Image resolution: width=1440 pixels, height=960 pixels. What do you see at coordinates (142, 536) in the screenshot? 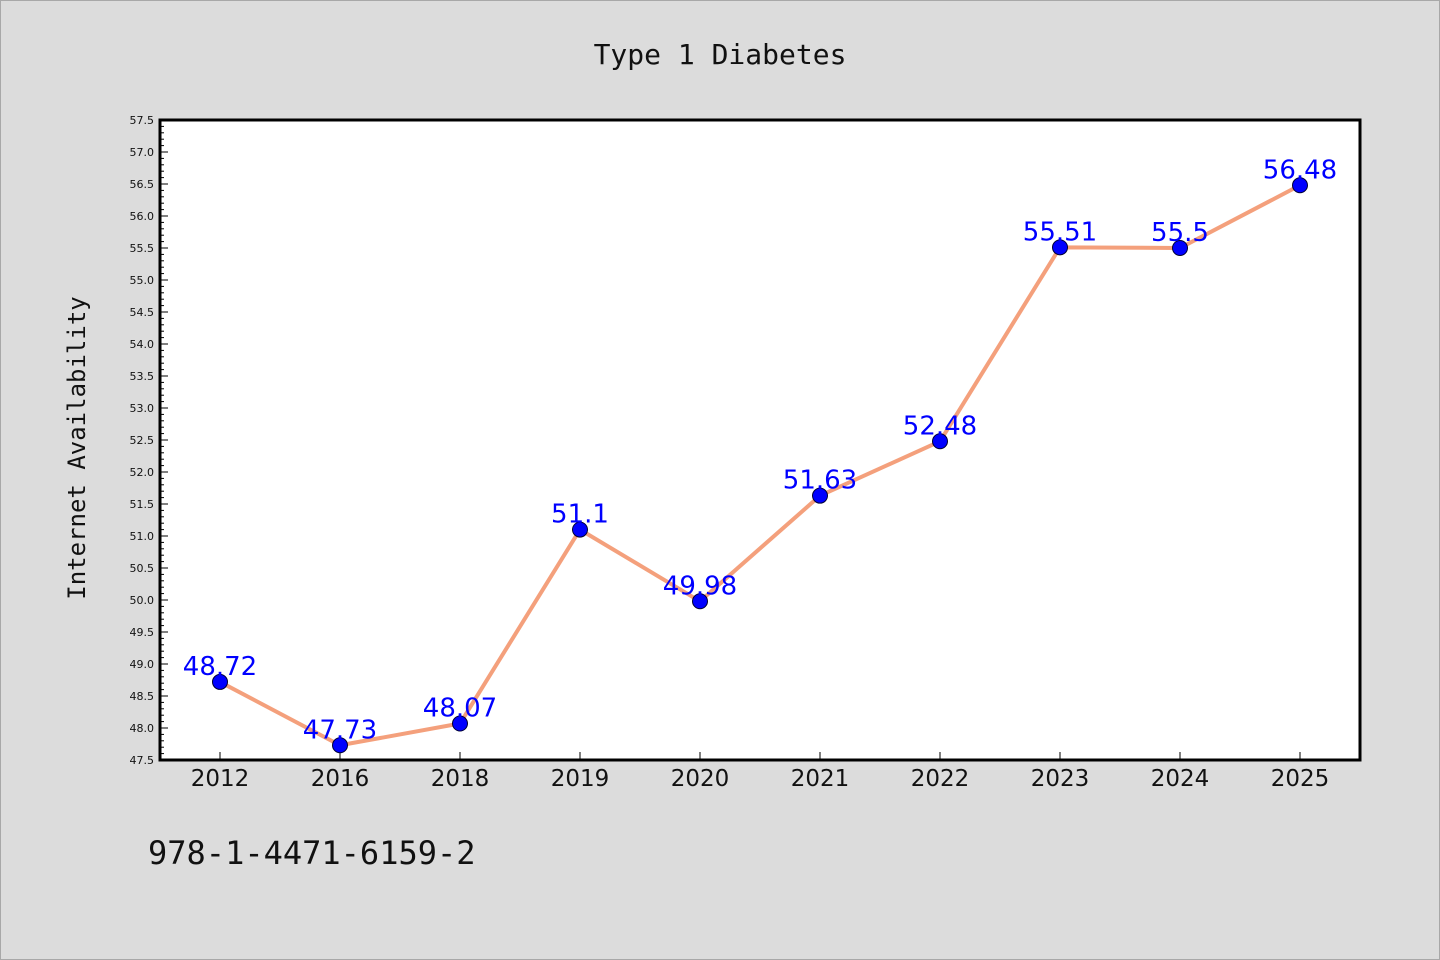
I see `y-tick-label: 51.0` at bounding box center [142, 536].